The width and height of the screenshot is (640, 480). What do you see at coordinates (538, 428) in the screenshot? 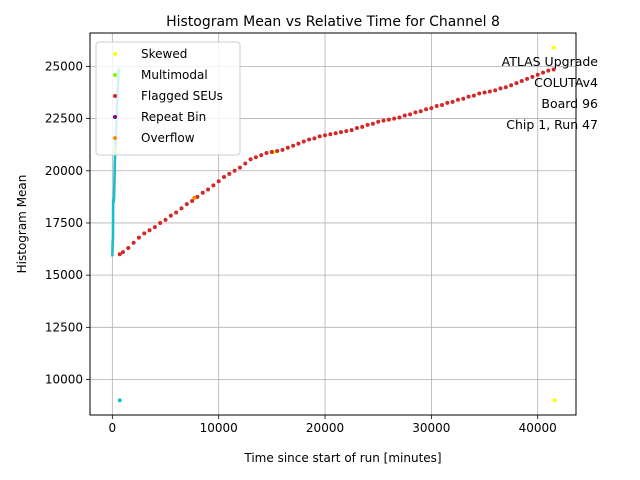
I see `x-tick-label: 40000` at bounding box center [538, 428].